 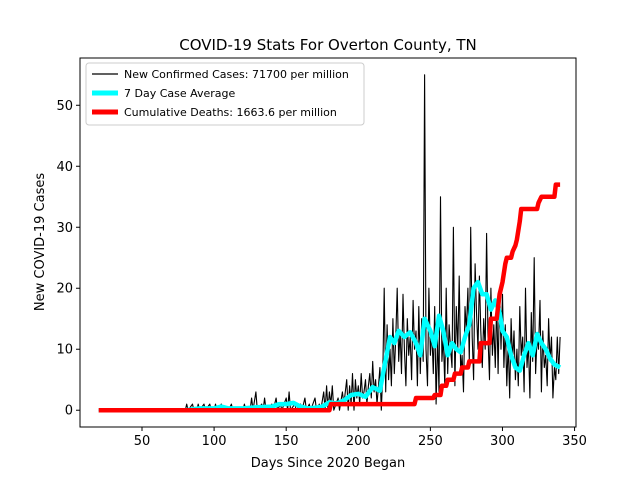 I want to click on x-tick-label: 50, so click(x=142, y=441).